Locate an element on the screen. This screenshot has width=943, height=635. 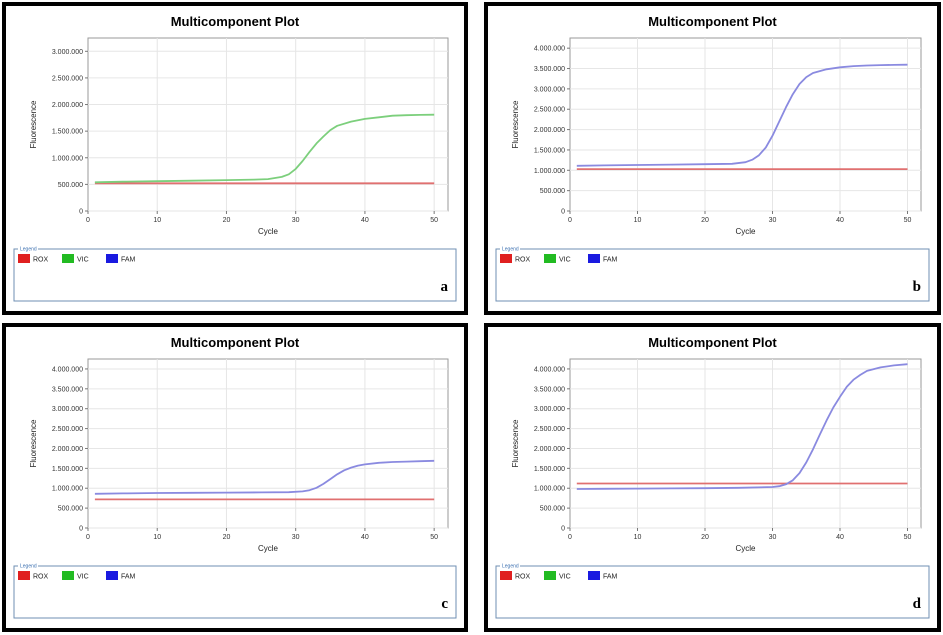
panel-label: c is located at coordinates (444, 604).